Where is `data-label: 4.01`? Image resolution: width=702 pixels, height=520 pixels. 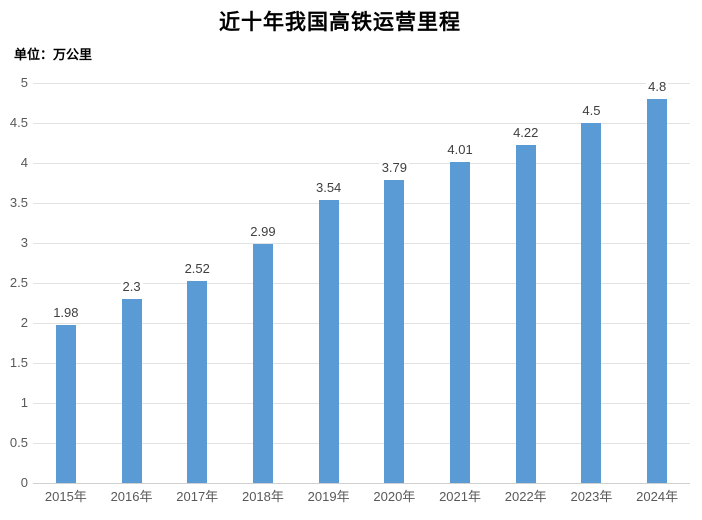
data-label: 4.01 is located at coordinates (460, 150).